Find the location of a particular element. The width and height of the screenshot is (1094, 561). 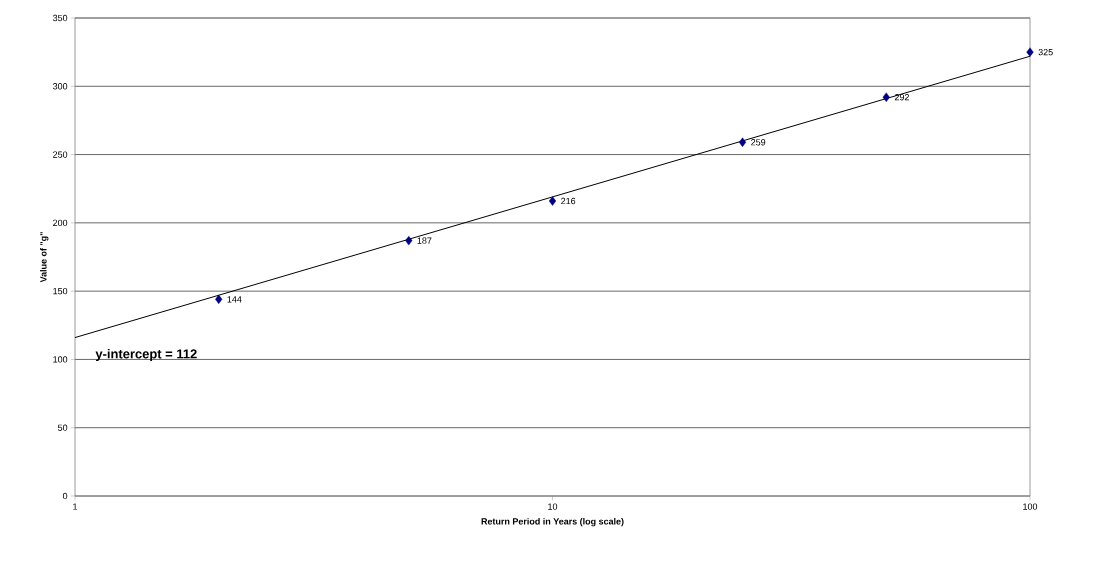

data-label: 216 is located at coordinates (568, 201).